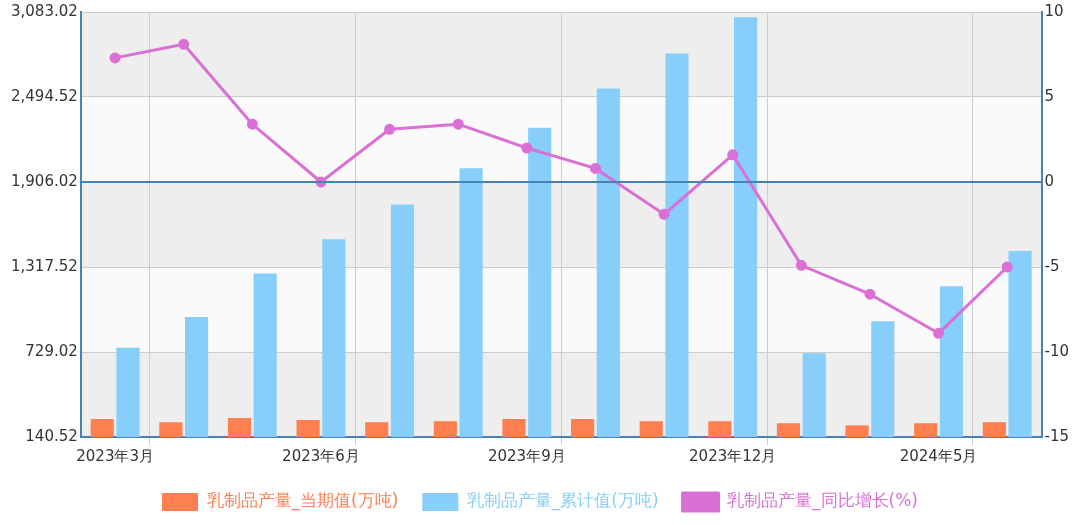 Image resolution: width=1080 pixels, height=525 pixels. I want to click on y2-tick-label: 5, so click(1049, 95).